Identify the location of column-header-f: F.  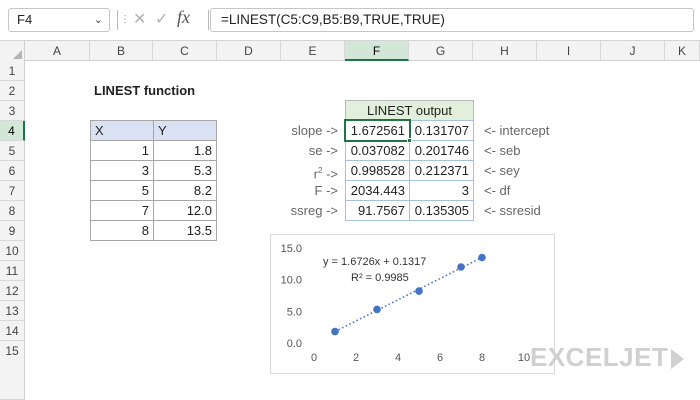
(377, 51).